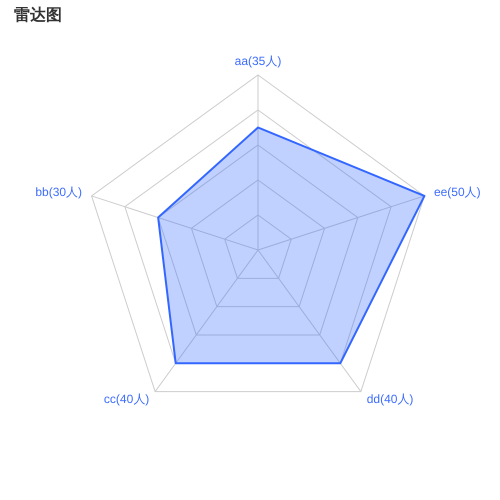 The width and height of the screenshot is (500, 500). What do you see at coordinates (127, 399) in the screenshot?
I see `spoke-label: cc(40人)` at bounding box center [127, 399].